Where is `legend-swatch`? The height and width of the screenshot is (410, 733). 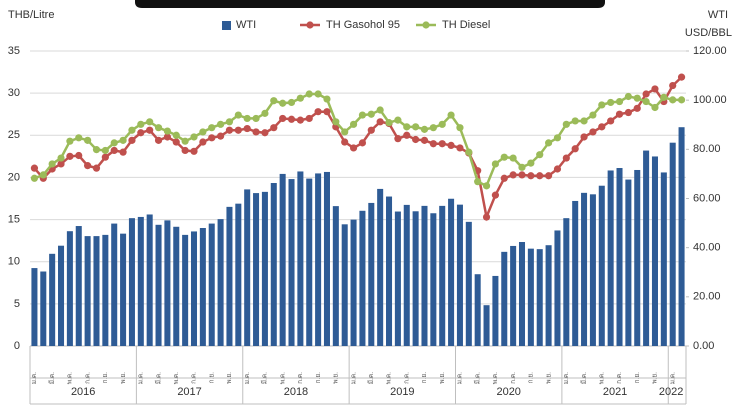
legend-swatch is located at coordinates (226, 25).